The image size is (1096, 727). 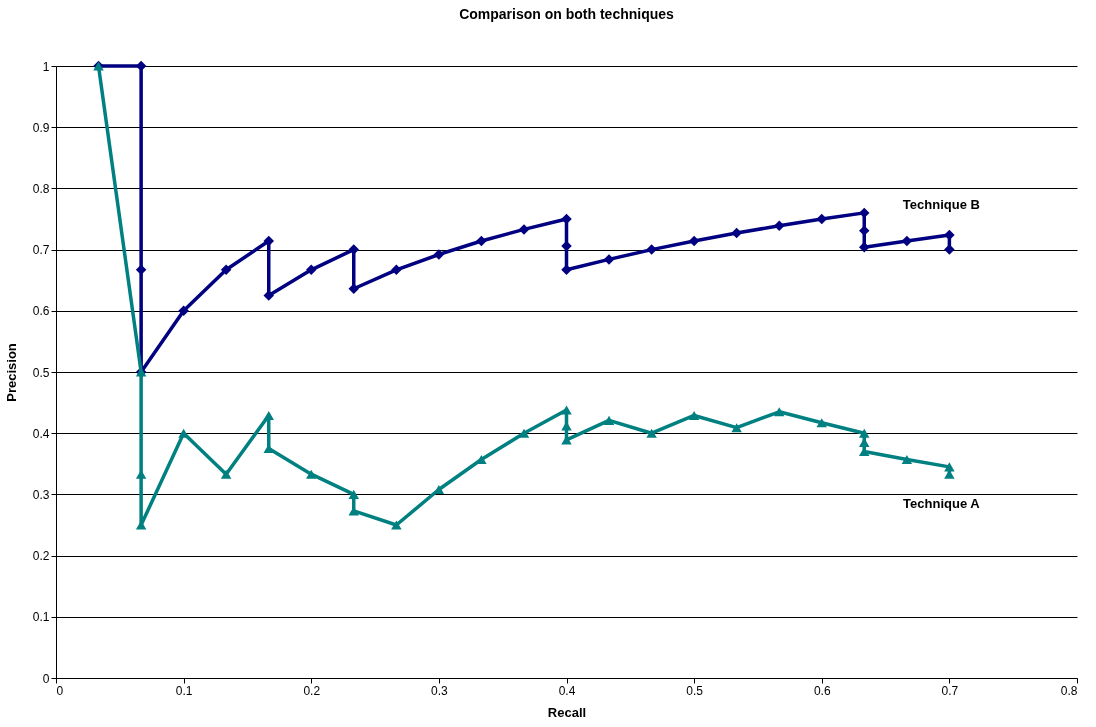 What do you see at coordinates (41, 617) in the screenshot?
I see `y-tick-label: 0.1` at bounding box center [41, 617].